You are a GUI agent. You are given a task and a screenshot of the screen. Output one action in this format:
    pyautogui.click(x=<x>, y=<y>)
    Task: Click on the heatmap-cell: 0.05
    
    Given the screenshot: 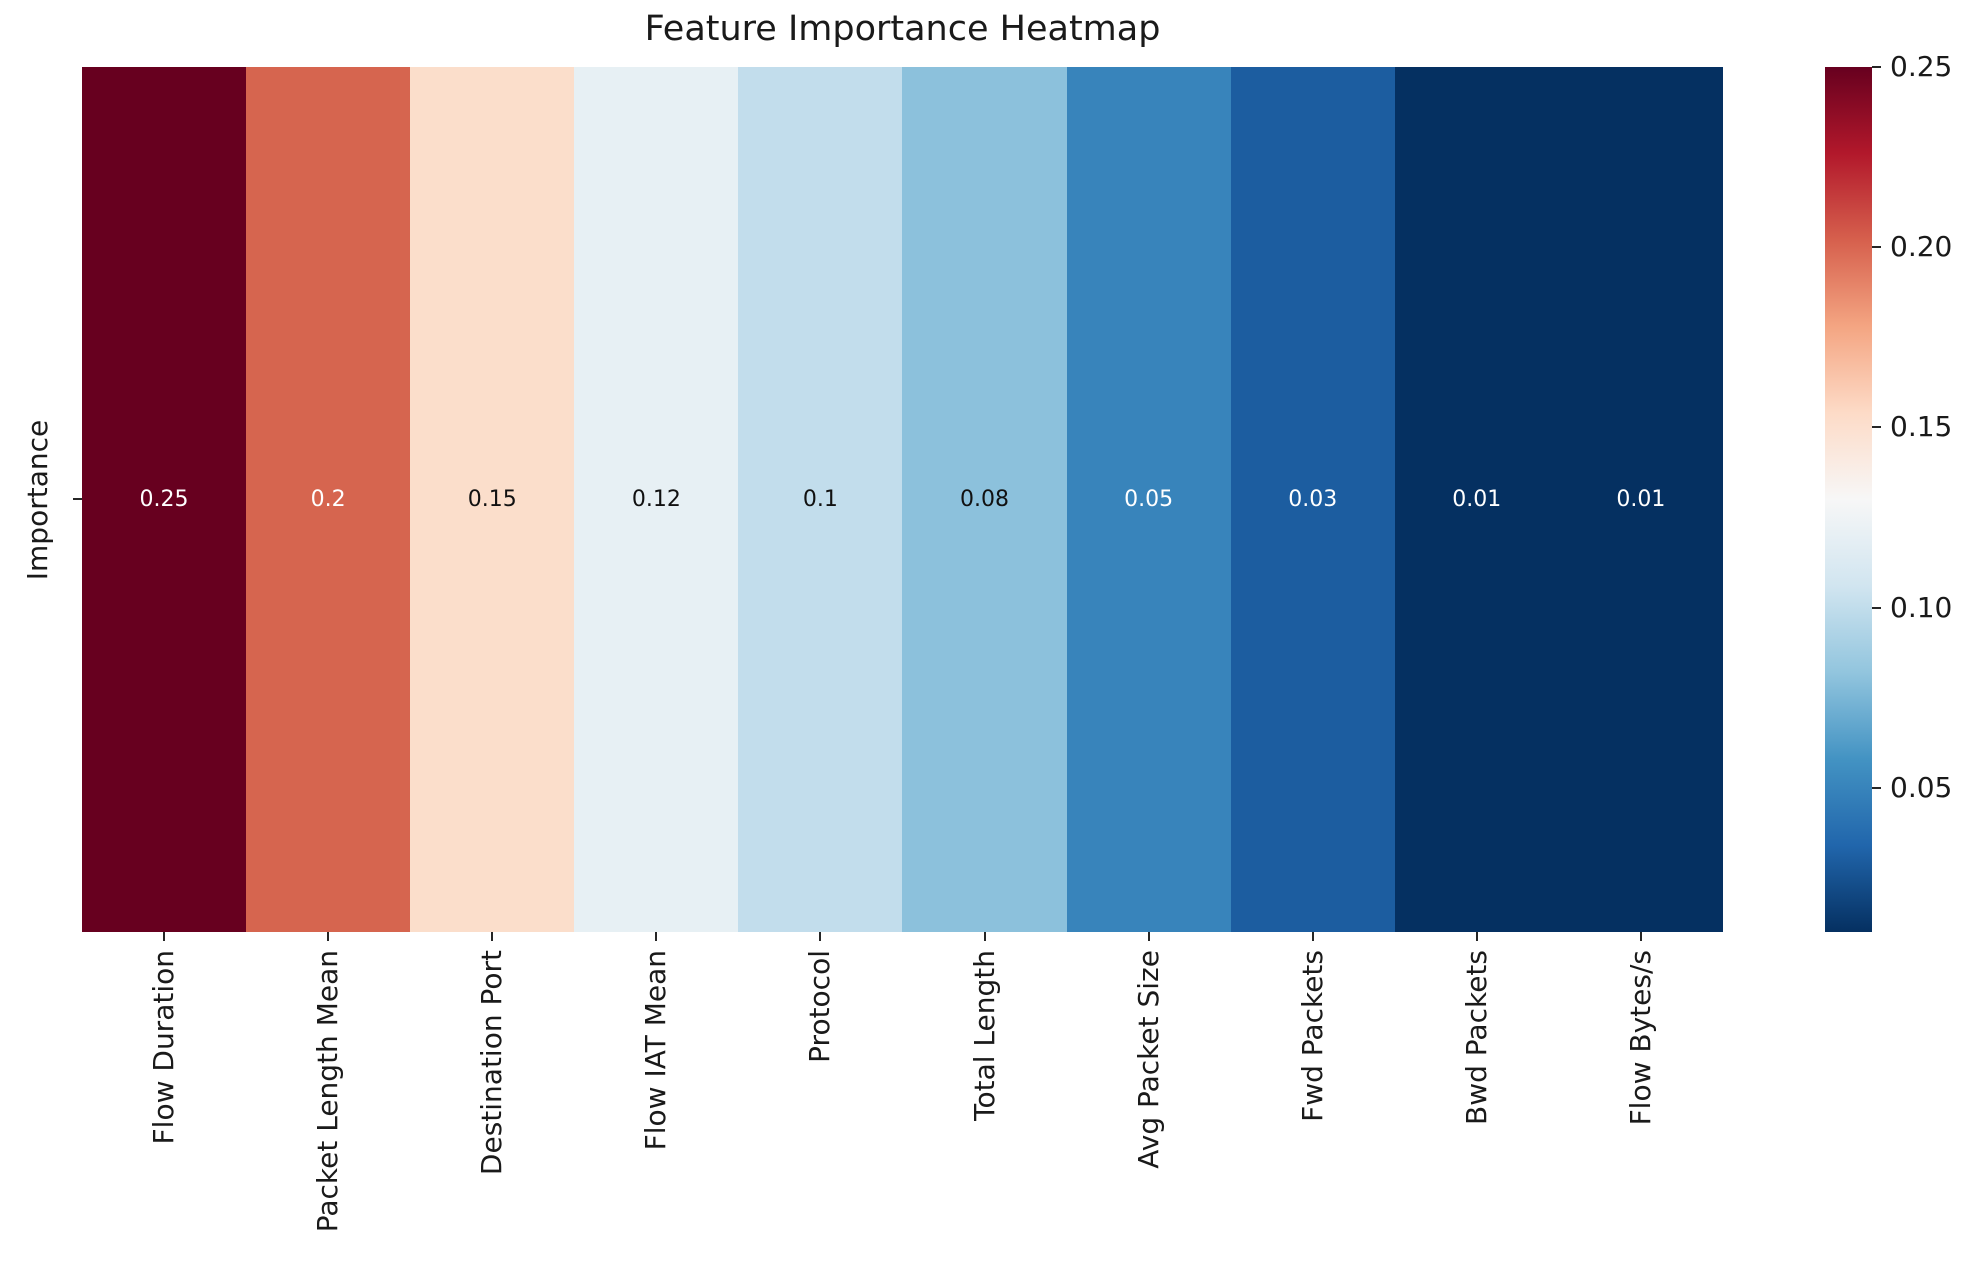 What is the action you would take?
    pyautogui.click(x=1148, y=499)
    